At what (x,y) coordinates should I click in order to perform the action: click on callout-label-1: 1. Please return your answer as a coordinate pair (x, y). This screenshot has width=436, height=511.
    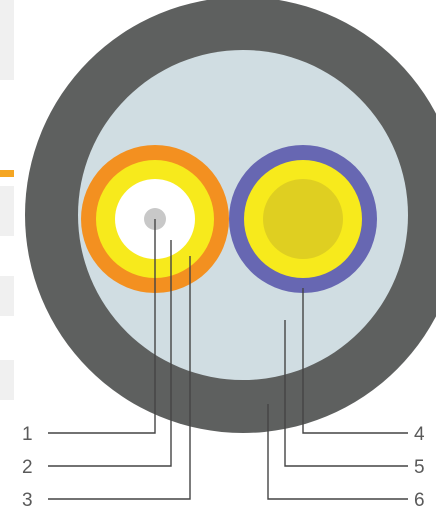
    Looking at the image, I should click on (27, 434).